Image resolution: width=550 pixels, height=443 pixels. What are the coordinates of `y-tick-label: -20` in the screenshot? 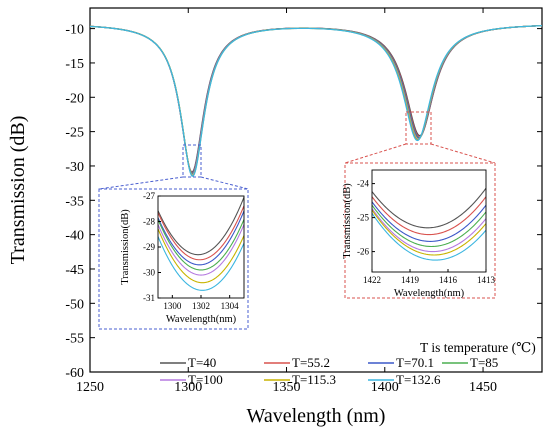 It's located at (74, 98).